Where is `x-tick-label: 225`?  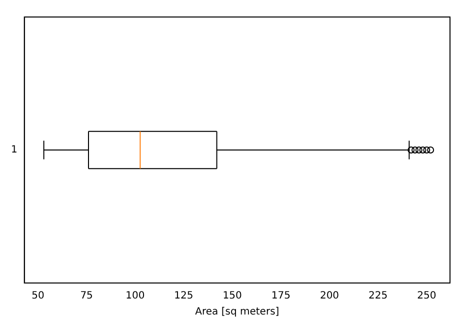
x-tick-label: 225 is located at coordinates (378, 296).